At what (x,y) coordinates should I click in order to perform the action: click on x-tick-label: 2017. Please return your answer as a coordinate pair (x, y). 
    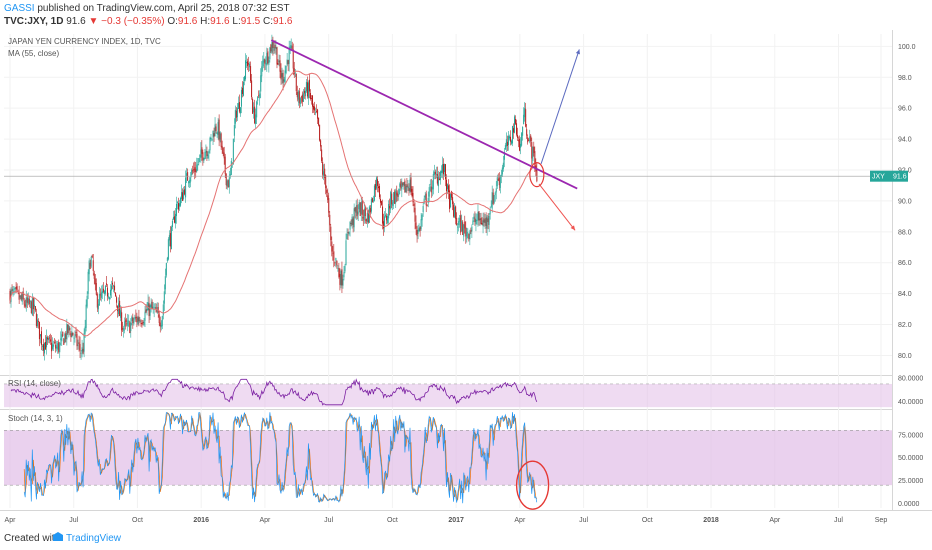
    Looking at the image, I should click on (456, 520).